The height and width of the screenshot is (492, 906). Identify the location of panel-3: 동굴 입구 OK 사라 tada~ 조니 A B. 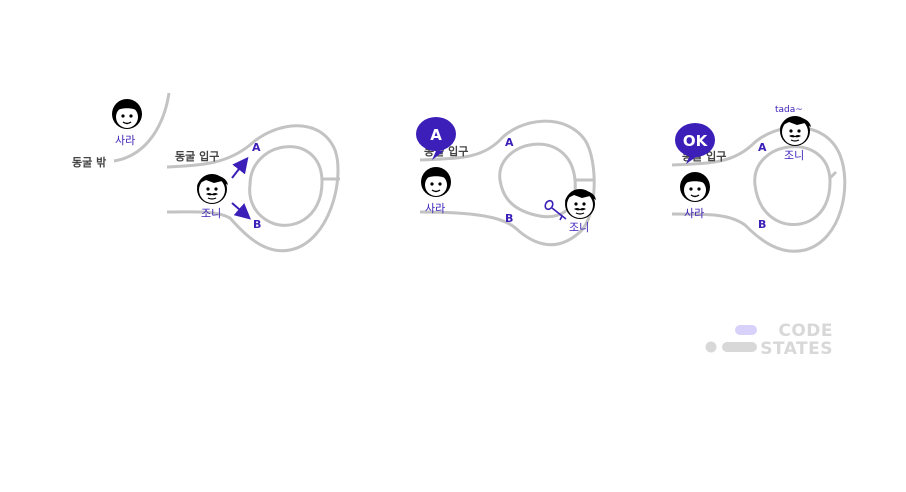
(759, 179).